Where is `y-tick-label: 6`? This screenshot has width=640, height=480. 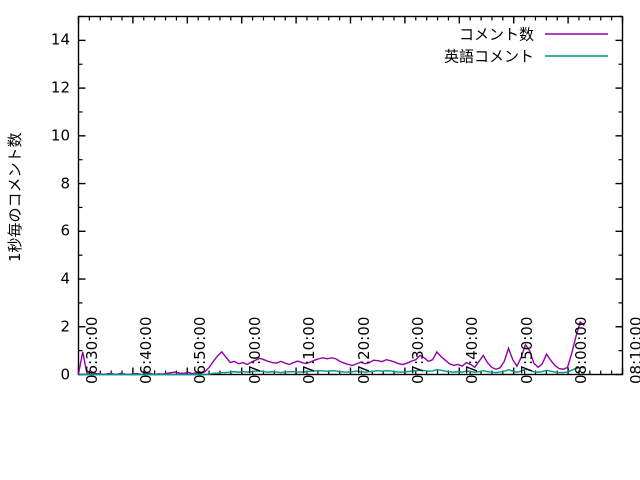
y-tick-label: 6 is located at coordinates (65, 230).